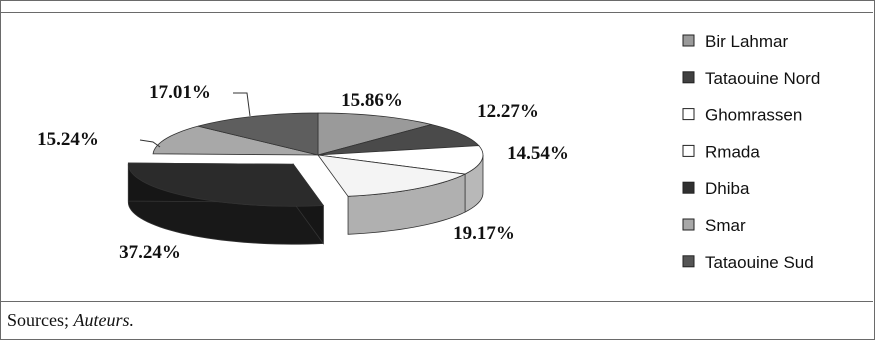 This screenshot has width=875, height=340. I want to click on top-divider, so click(436, 12).